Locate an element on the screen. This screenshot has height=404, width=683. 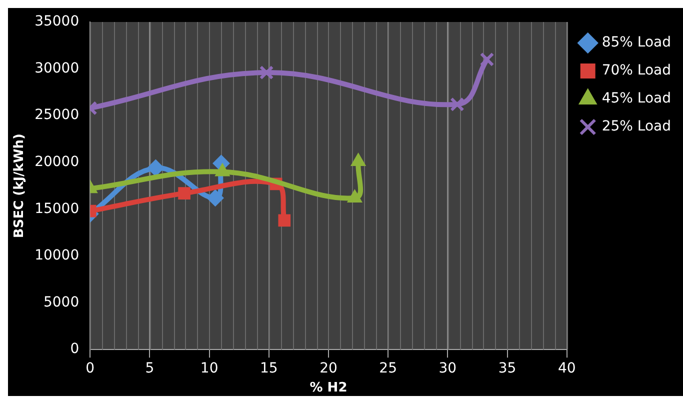
x-tick-label: 30 is located at coordinates (447, 368).